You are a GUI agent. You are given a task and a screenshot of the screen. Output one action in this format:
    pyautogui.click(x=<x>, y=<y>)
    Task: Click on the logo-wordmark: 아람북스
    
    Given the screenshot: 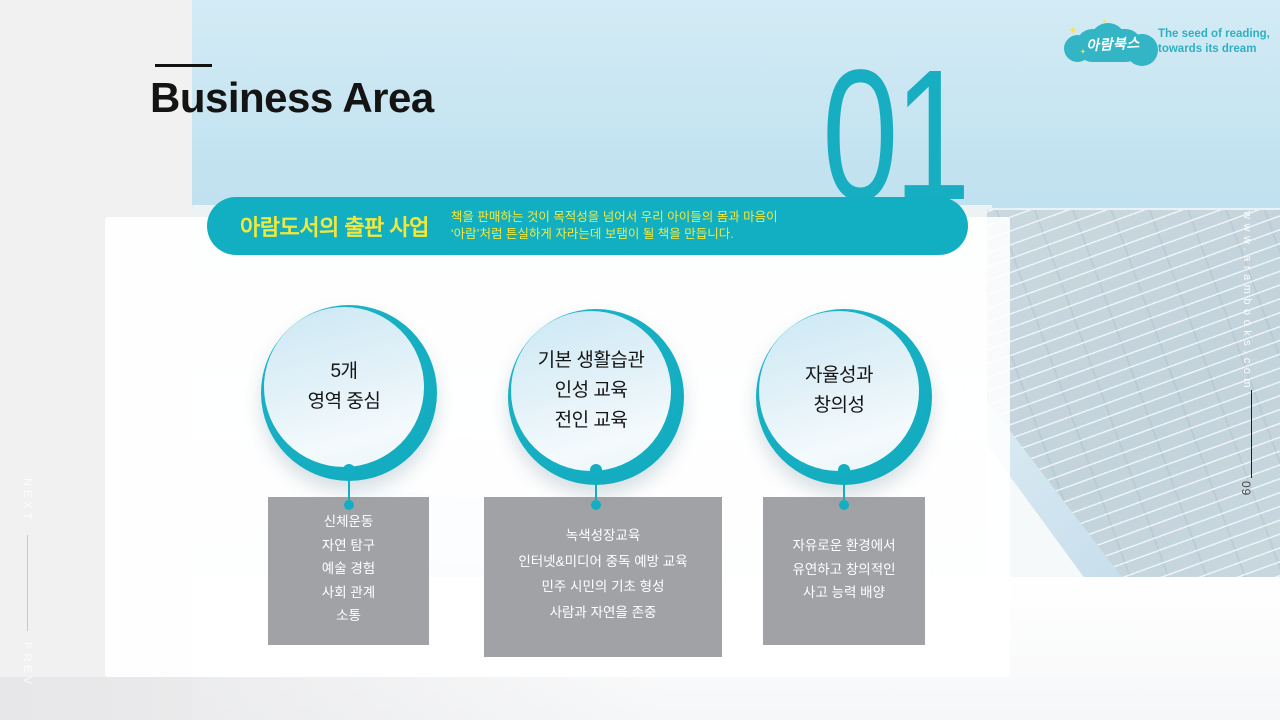 What is the action you would take?
    pyautogui.click(x=1113, y=44)
    